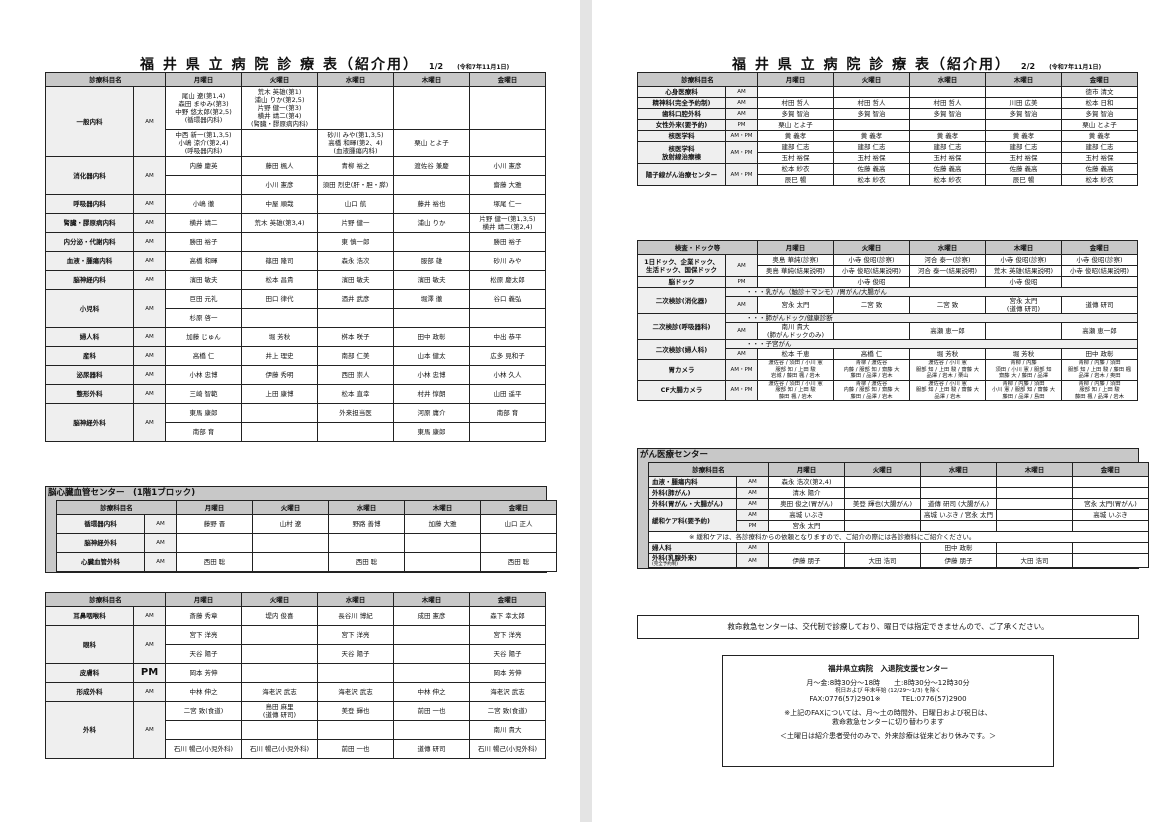 Image resolution: width=1172 pixels, height=822 pixels. Describe the element at coordinates (681, 103) in the screenshot. I see `department-name: 精神科(完全予約制)` at that location.